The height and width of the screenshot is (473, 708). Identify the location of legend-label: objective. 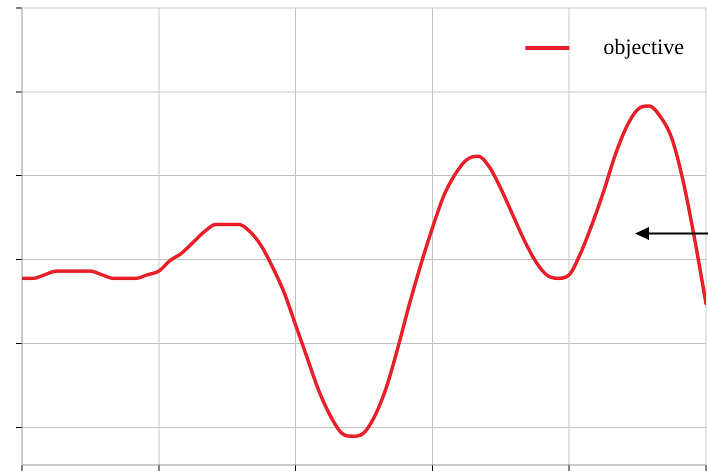
(643, 46).